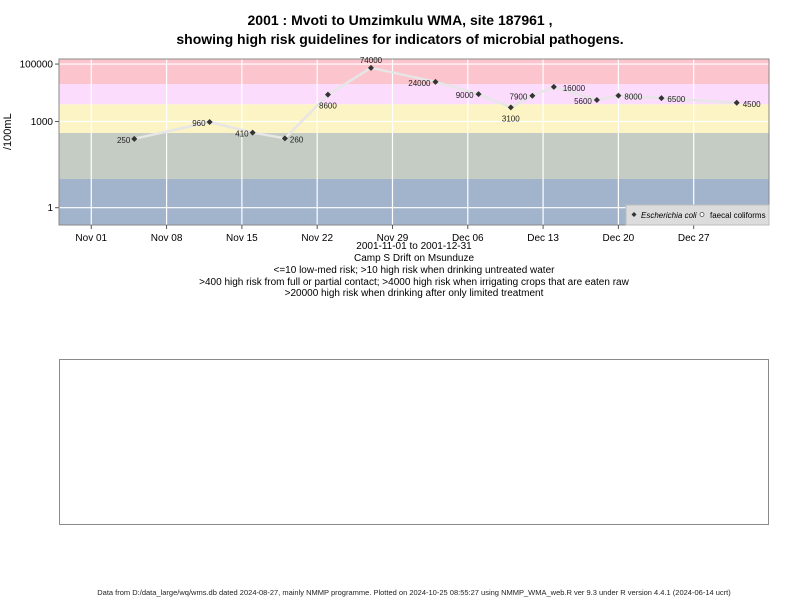  Describe the element at coordinates (317, 238) in the screenshot. I see `x-tick-label-3: Nov 22` at that location.